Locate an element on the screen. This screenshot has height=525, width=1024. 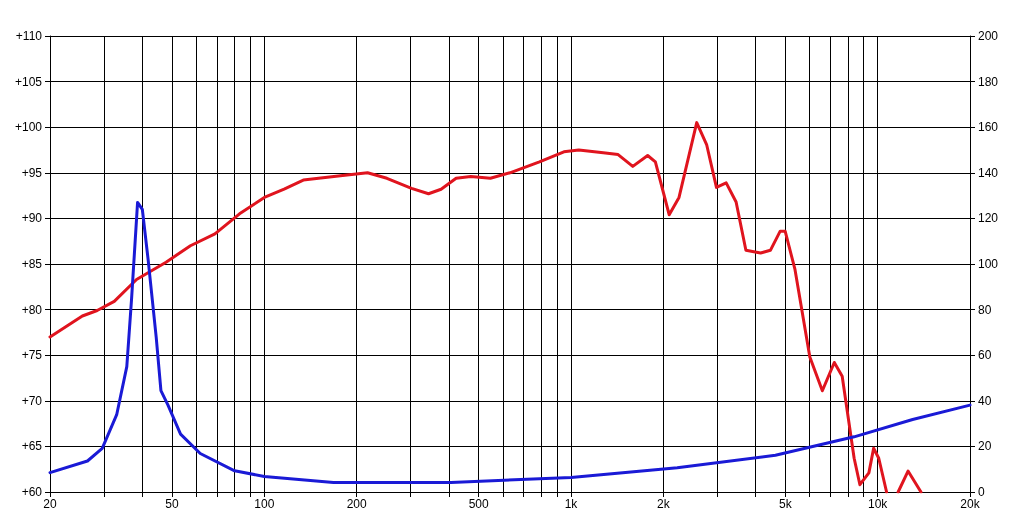
x-tick-label: 500 is located at coordinates (479, 504).